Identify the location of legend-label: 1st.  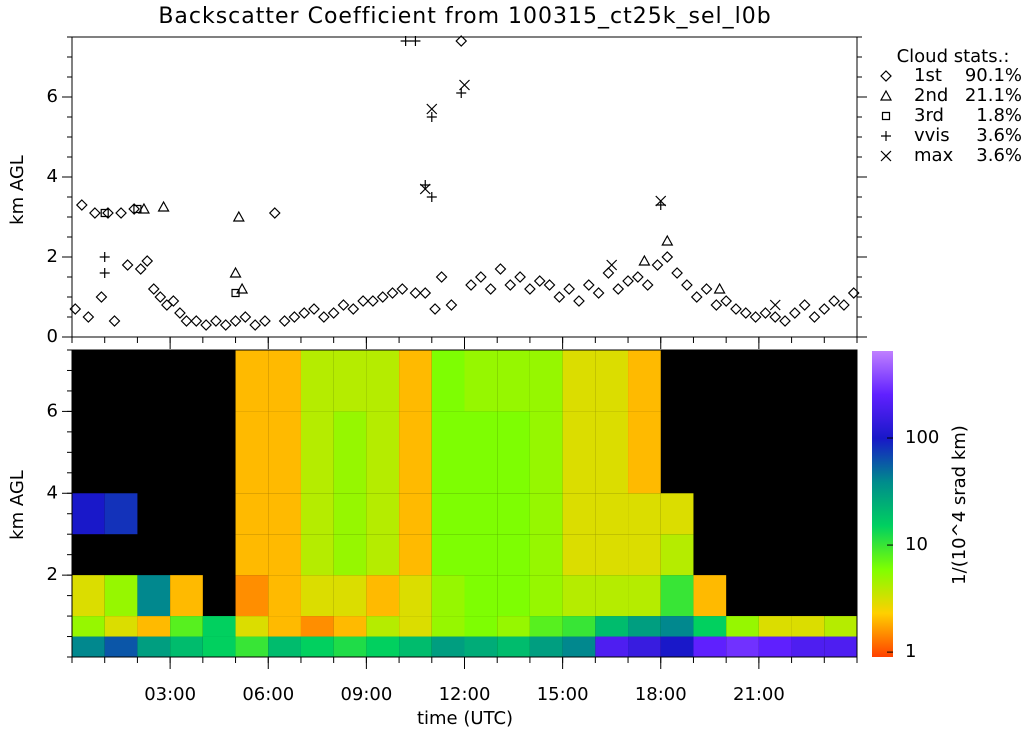
(928, 75).